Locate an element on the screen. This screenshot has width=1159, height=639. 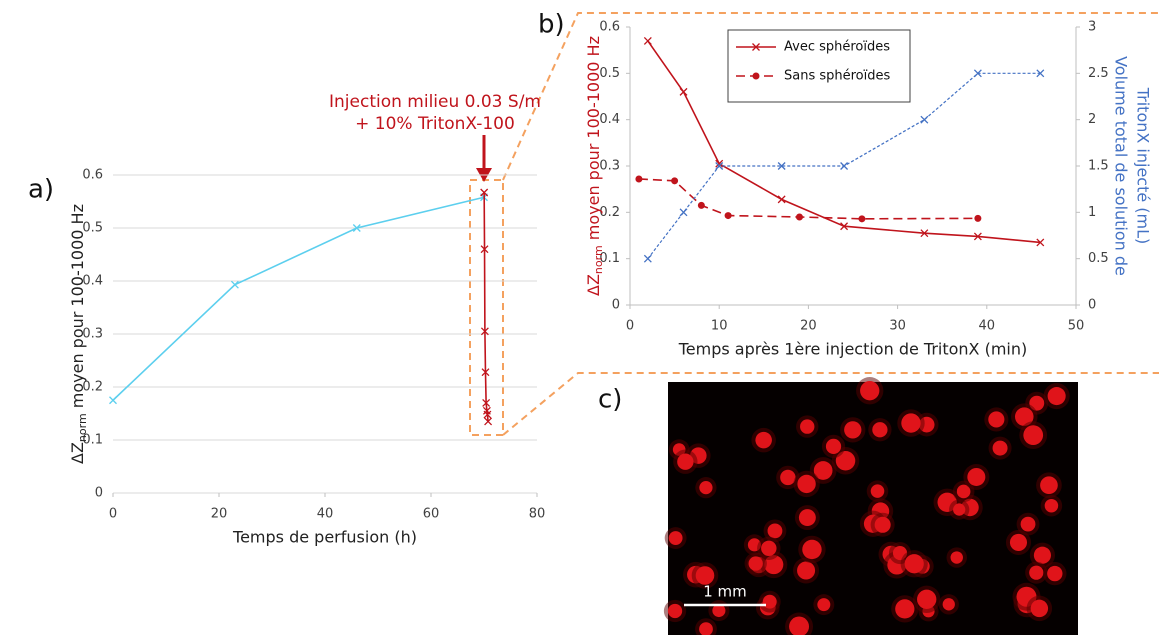
x-tick-label: 10 is located at coordinates (719, 326).